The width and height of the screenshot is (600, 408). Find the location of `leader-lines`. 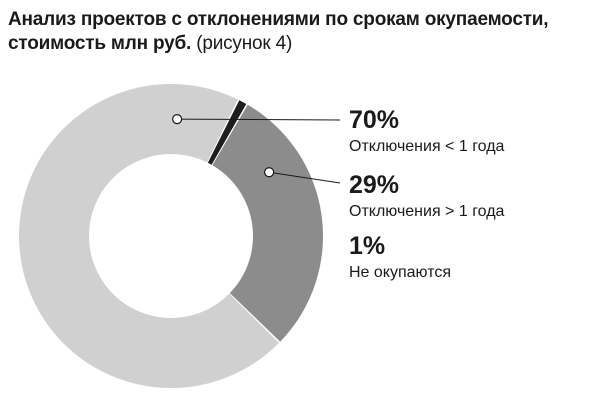

leader-lines is located at coordinates (256, 149).